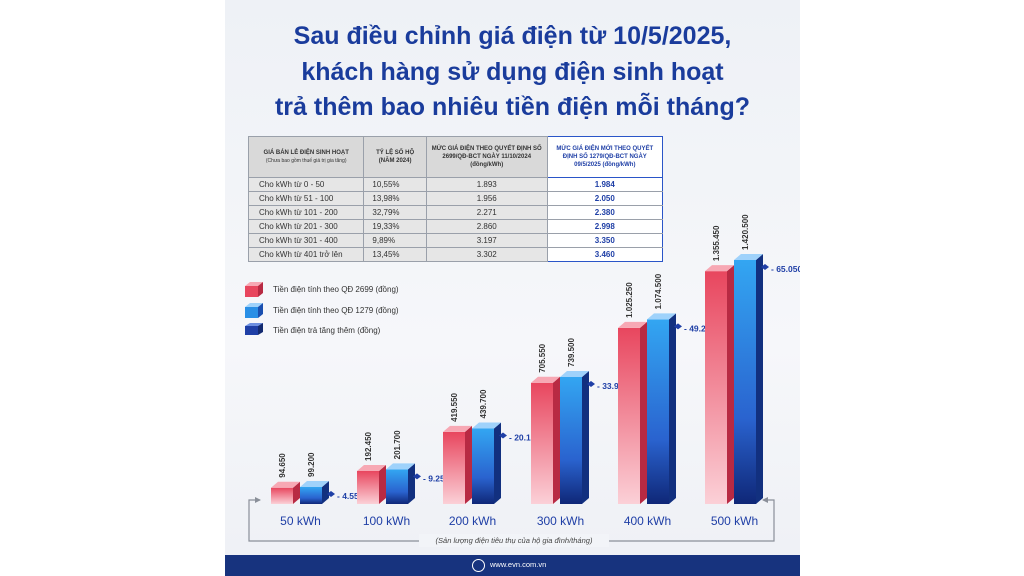 This screenshot has width=1024, height=576. What do you see at coordinates (629, 300) in the screenshot?
I see `value-label-old: 1.025.250` at bounding box center [629, 300].